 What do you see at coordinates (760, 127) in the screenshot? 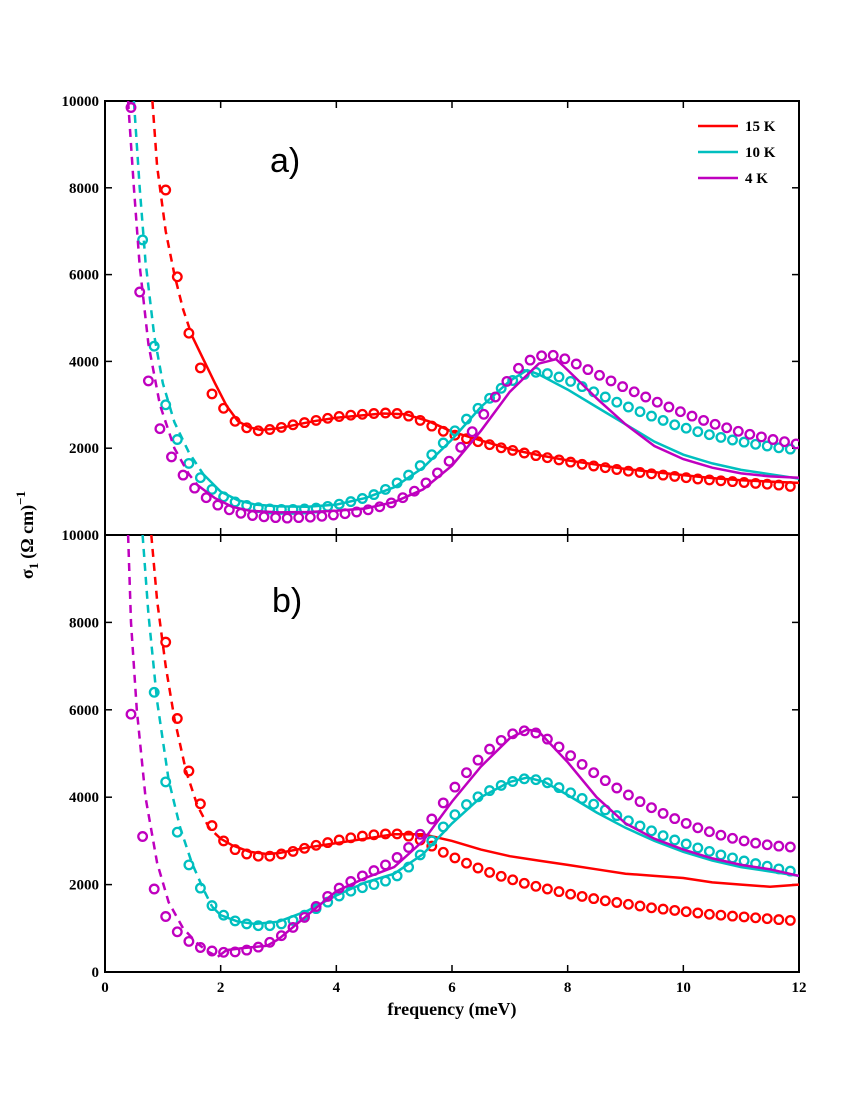
I see `legend-label-15k: 15 K` at bounding box center [760, 127].